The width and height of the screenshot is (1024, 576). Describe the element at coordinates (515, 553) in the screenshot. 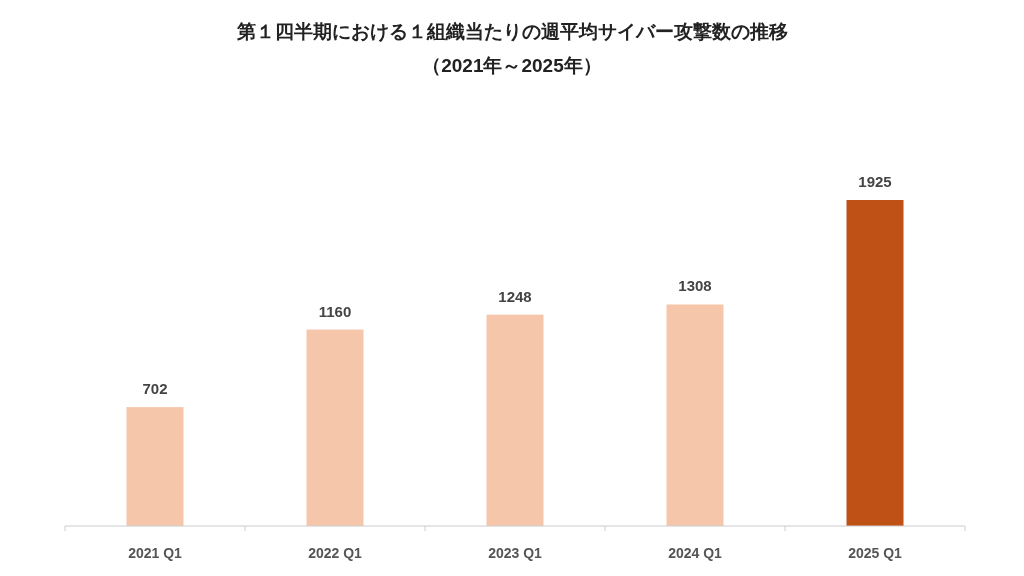

I see `x-tick-label: 2023 Q1` at that location.